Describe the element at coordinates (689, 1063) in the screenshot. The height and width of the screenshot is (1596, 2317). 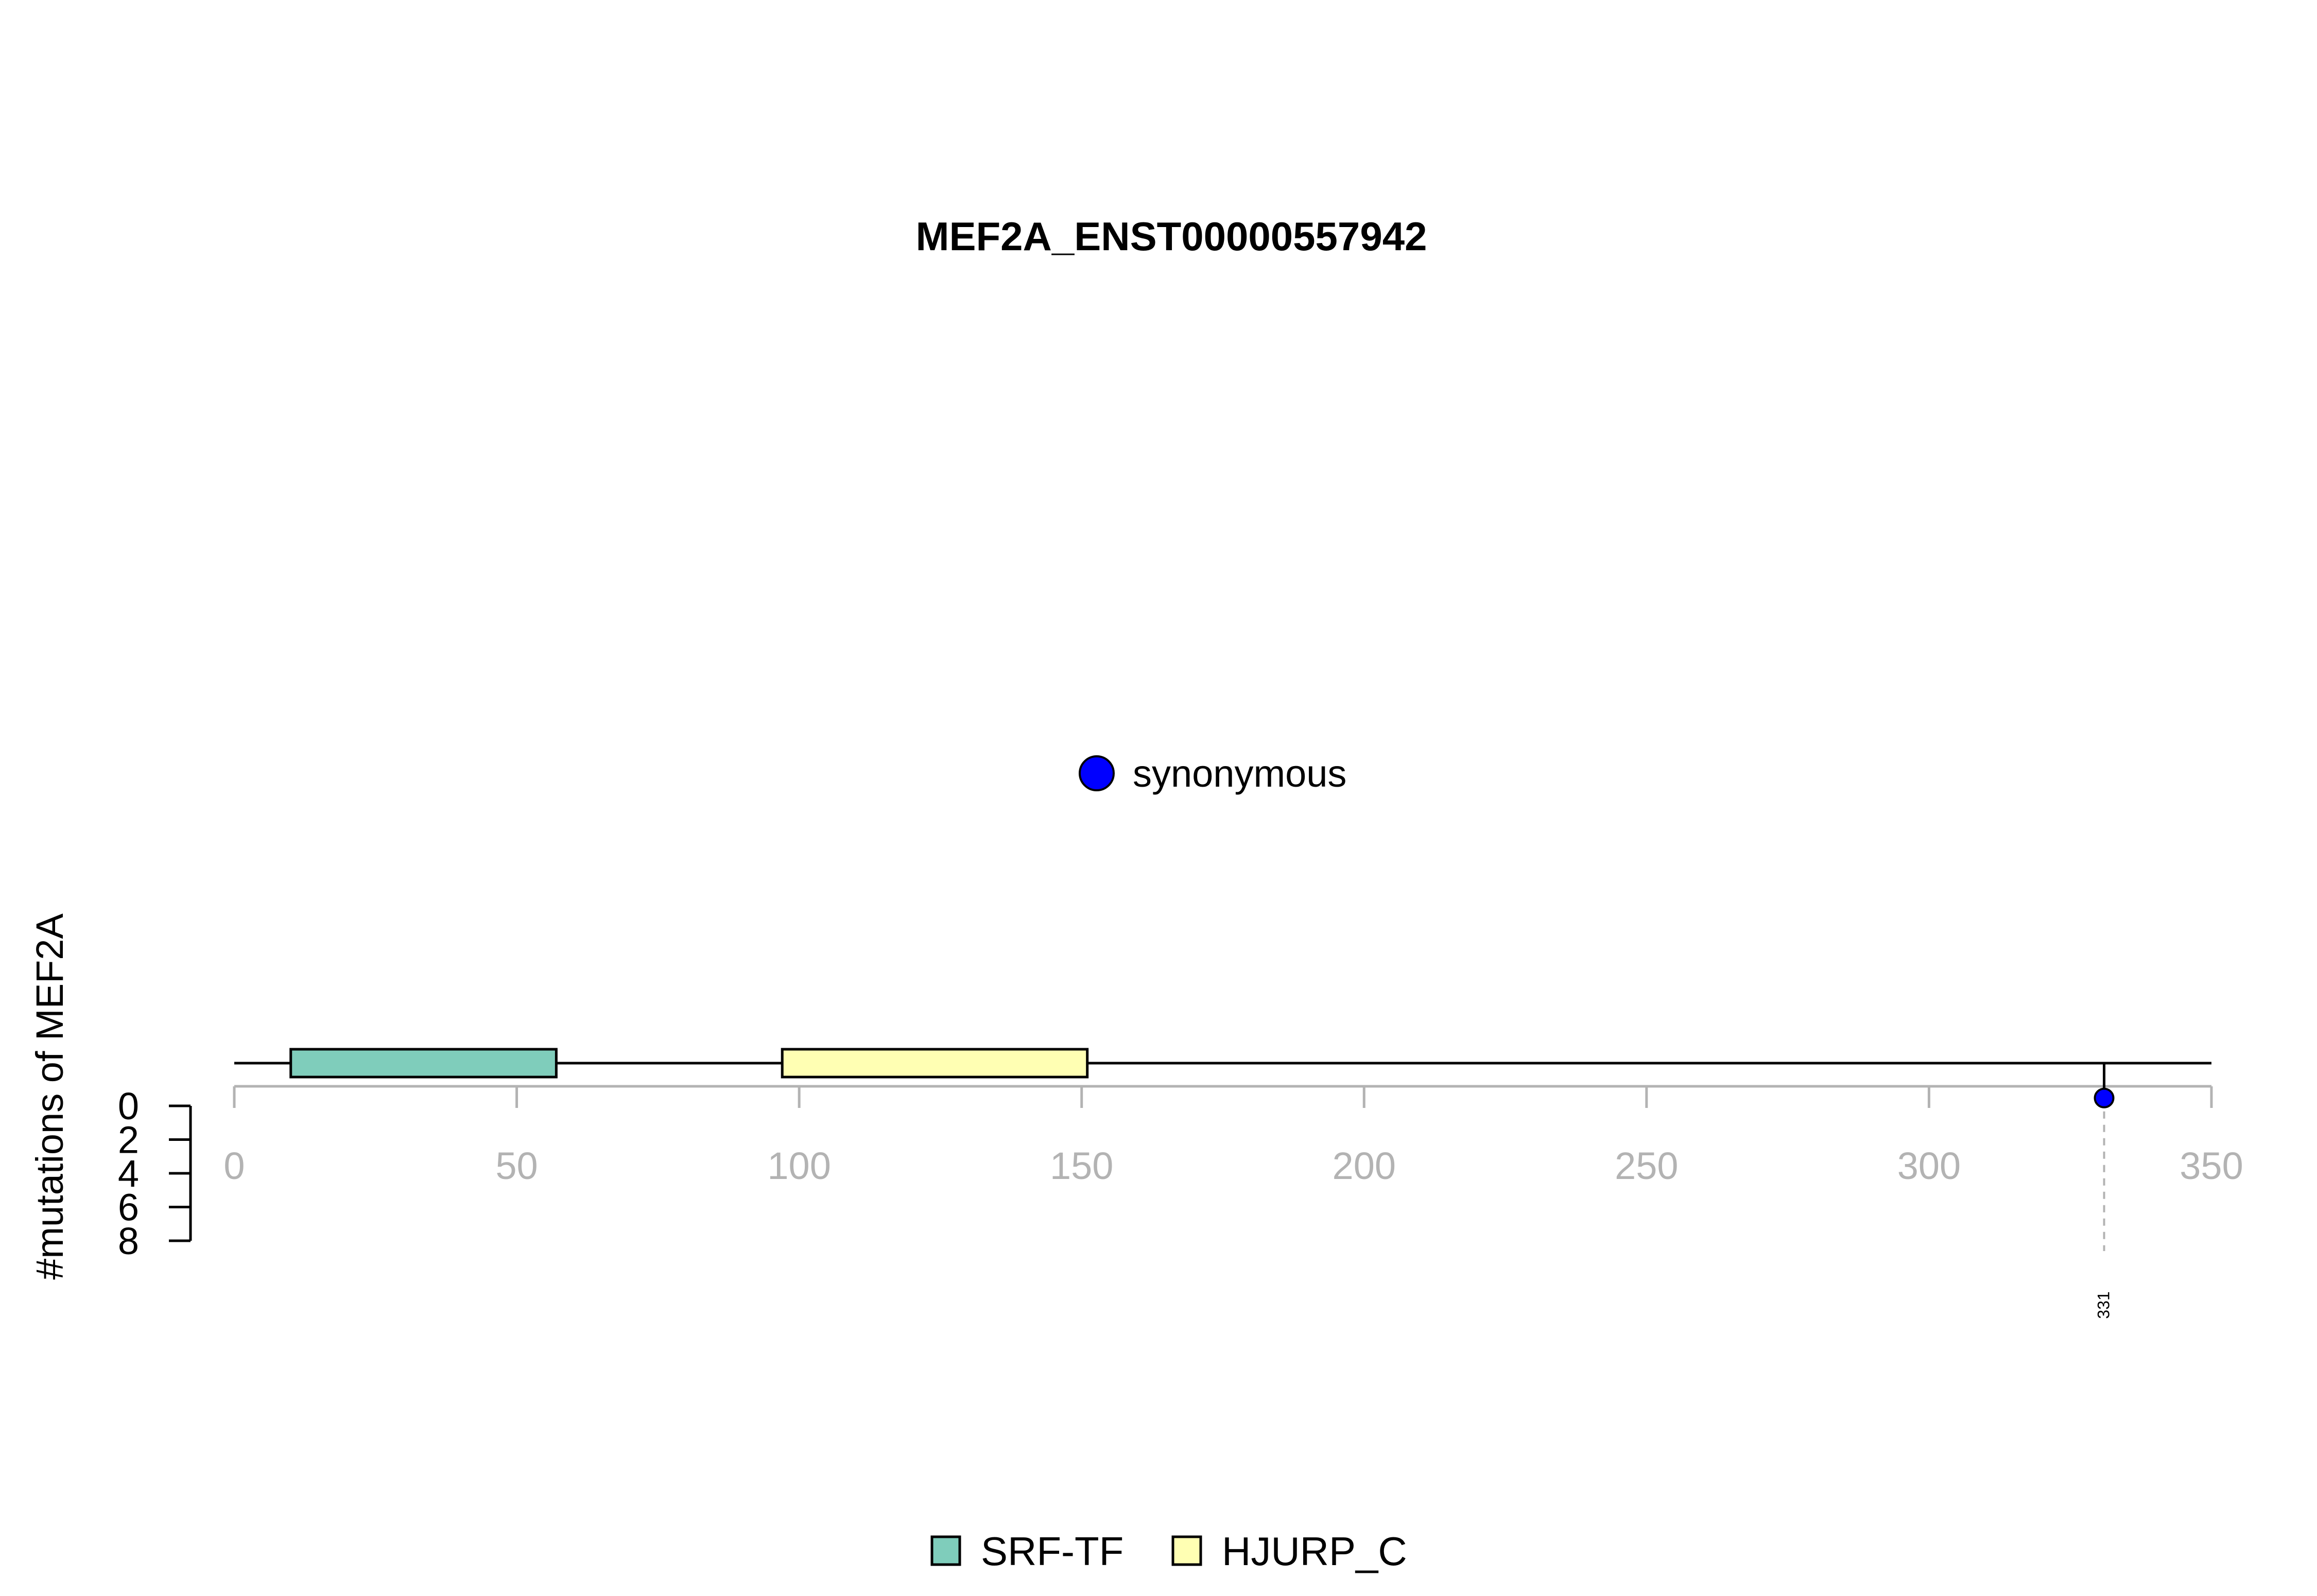
I see `domain-track` at that location.